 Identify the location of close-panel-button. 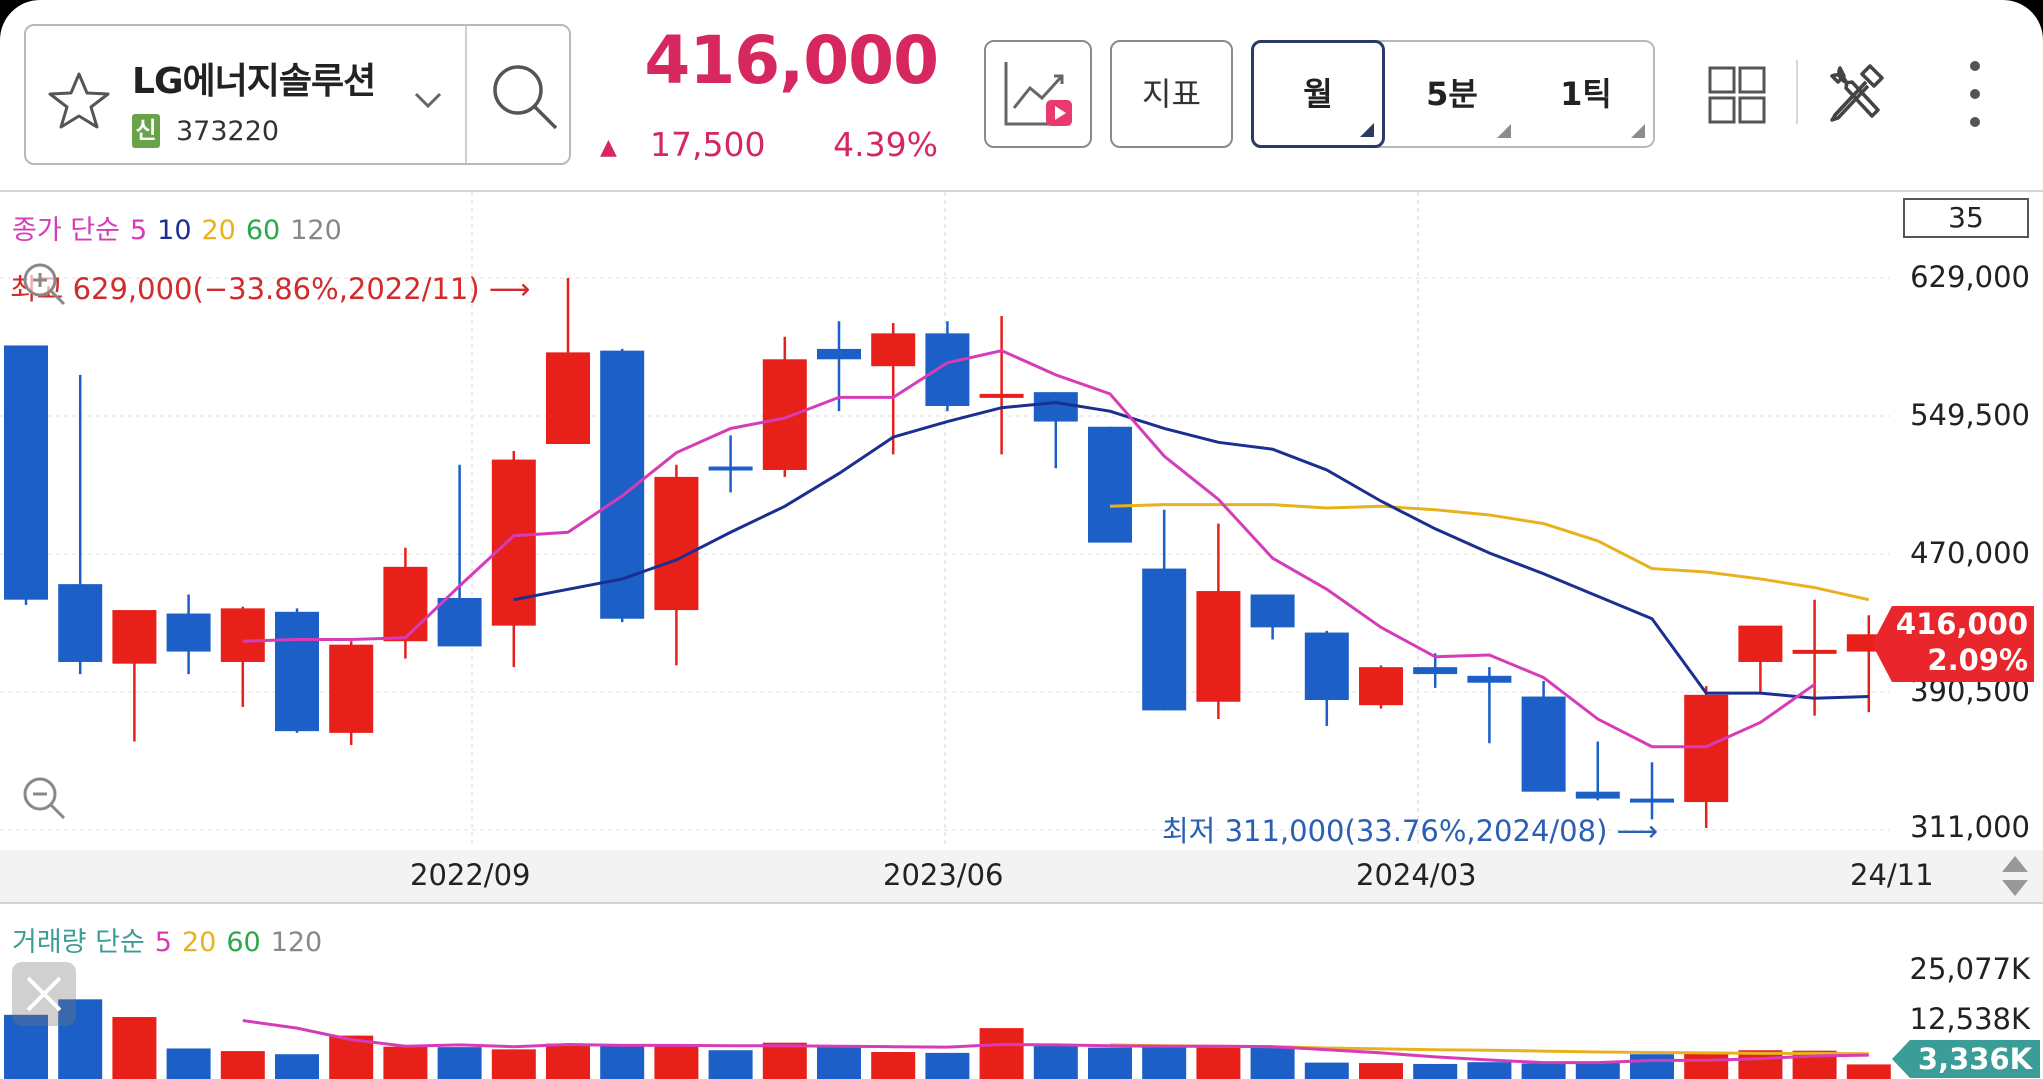
(44, 994).